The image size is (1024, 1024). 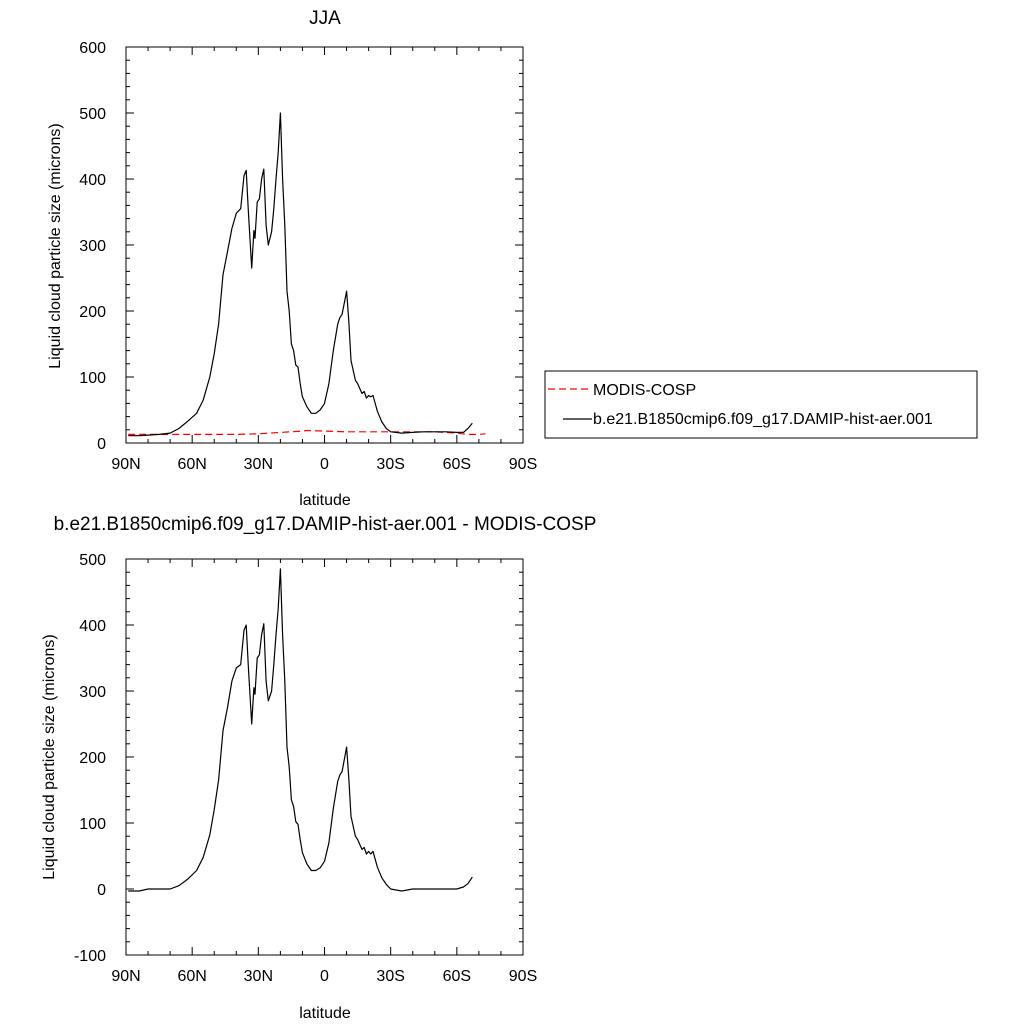 I want to click on top-chart-x-tick-label: 90N, so click(x=125, y=464).